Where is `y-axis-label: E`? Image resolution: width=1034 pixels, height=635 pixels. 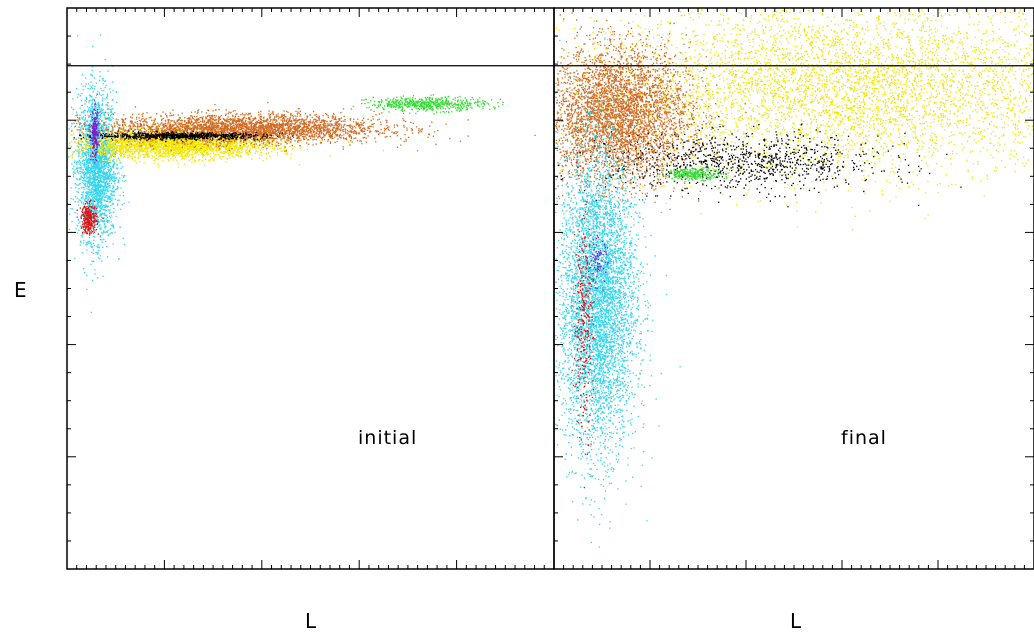
y-axis-label: E is located at coordinates (20, 290).